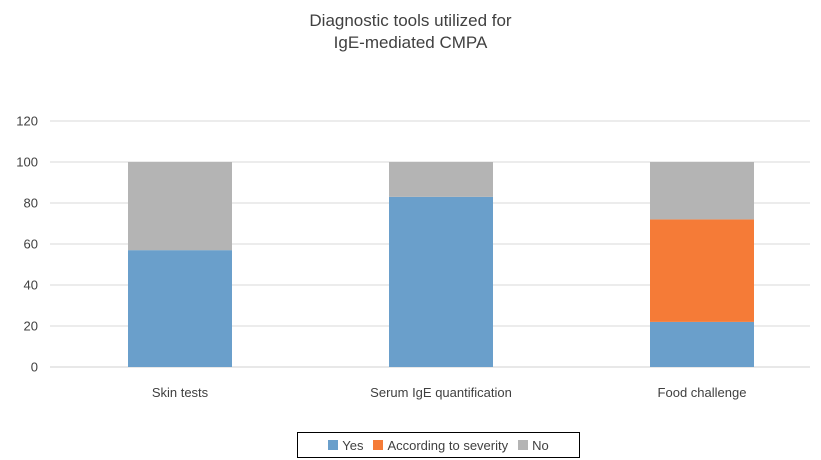 The image size is (821, 460). I want to click on y-tick-label: 80, so click(31, 203).